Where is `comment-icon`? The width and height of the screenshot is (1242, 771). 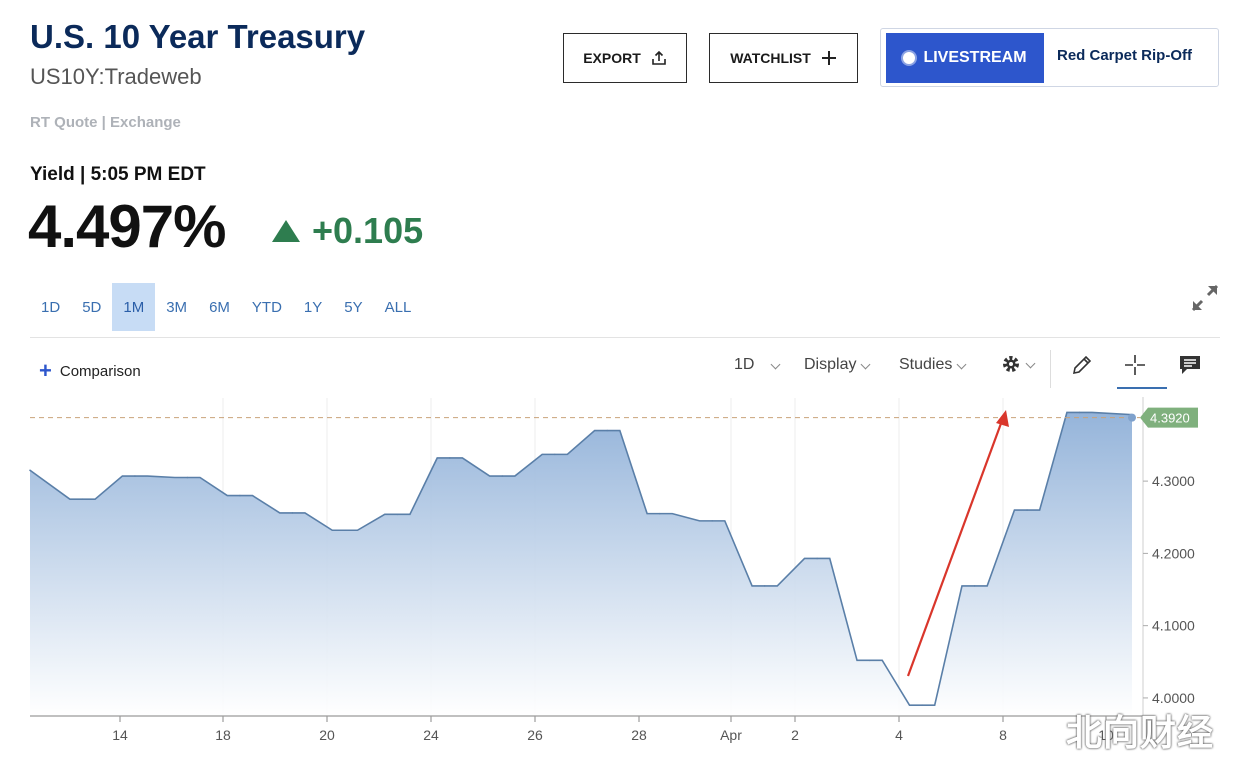 comment-icon is located at coordinates (1190, 365).